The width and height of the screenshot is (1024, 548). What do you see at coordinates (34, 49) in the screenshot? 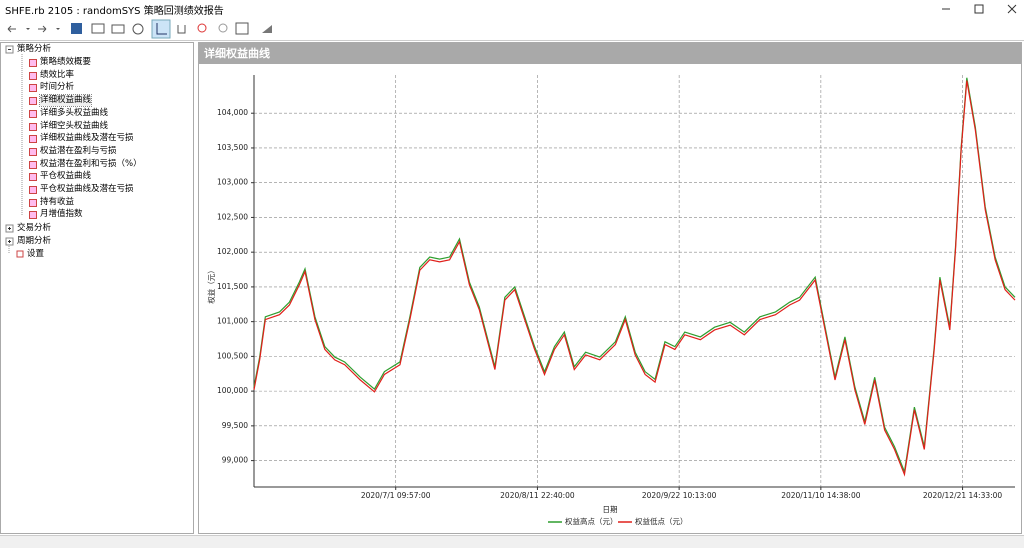
I see `tree-item: 策略分析` at bounding box center [34, 49].